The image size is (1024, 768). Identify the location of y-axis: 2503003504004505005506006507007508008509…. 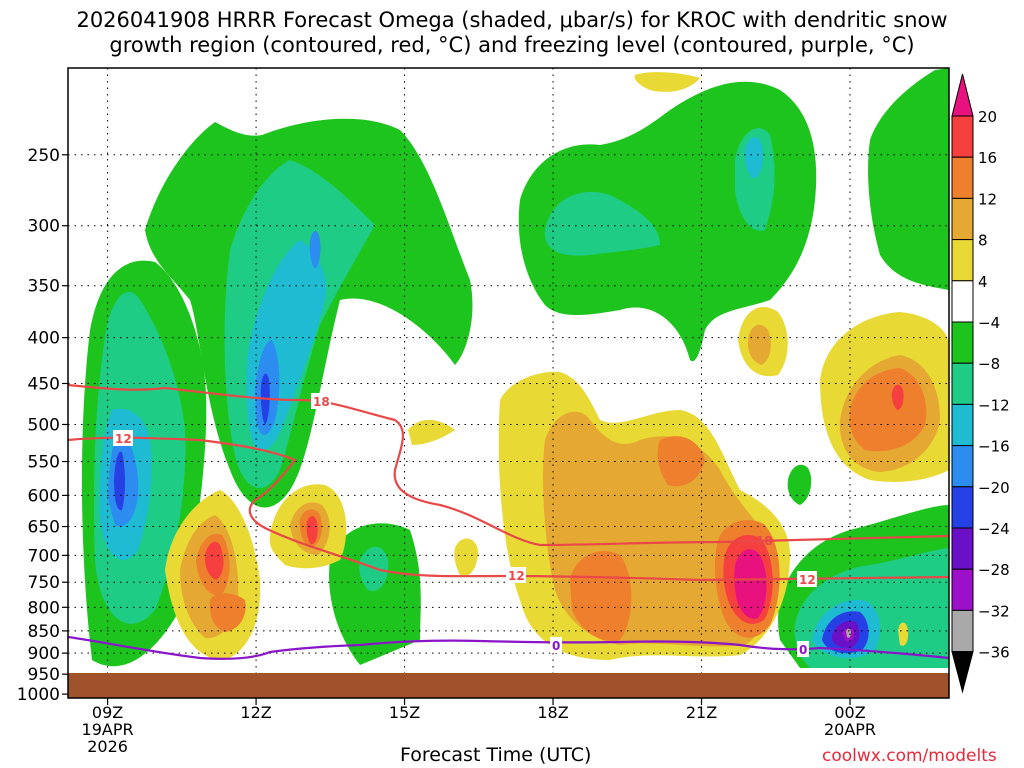
(42, 425).